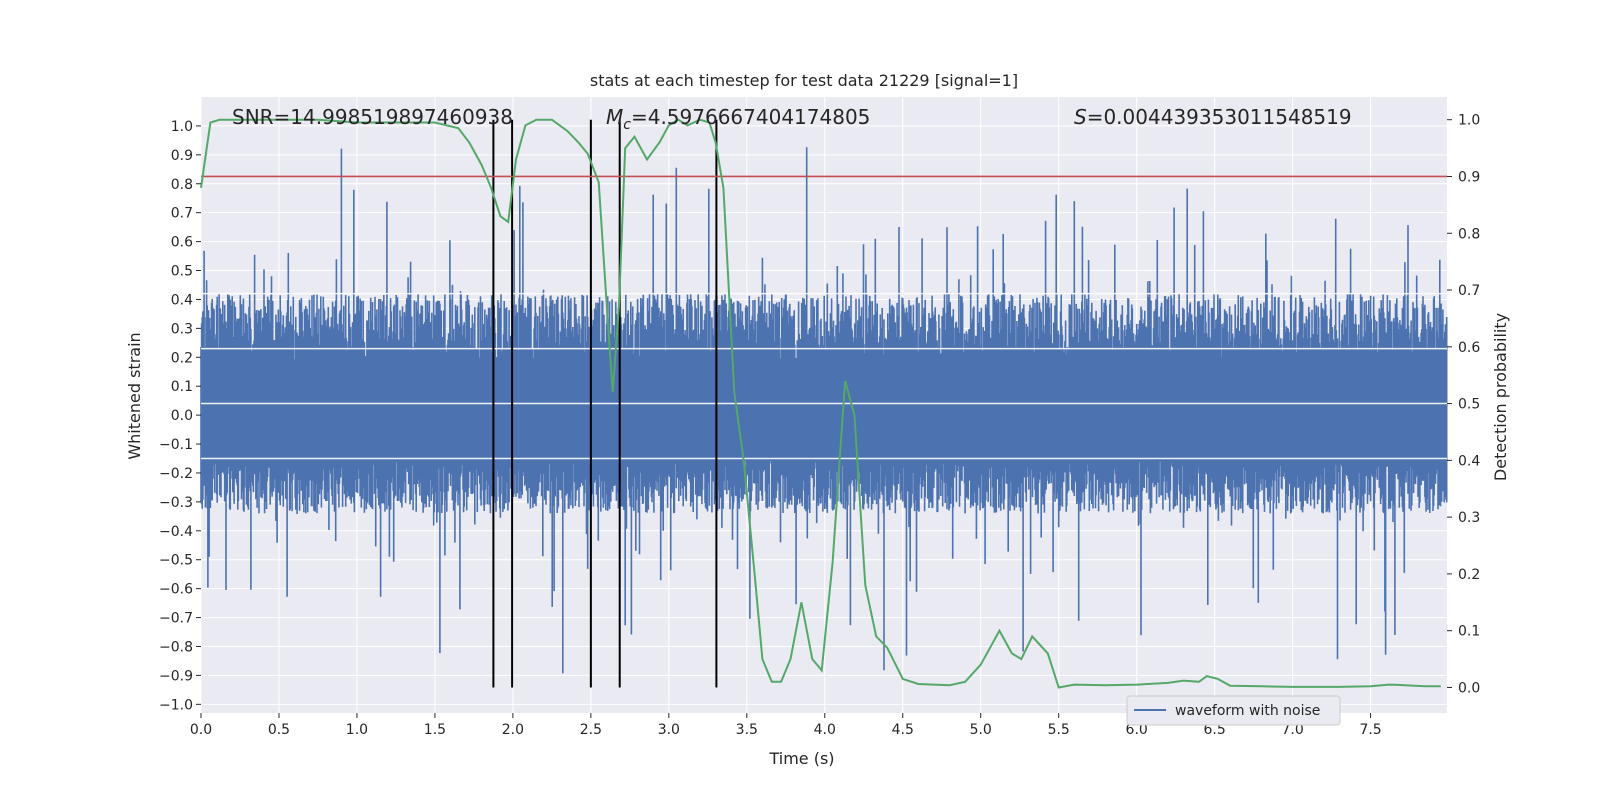 The width and height of the screenshot is (1600, 800). I want to click on chirp-mass-value: =4.5976667404174805, so click(750, 117).